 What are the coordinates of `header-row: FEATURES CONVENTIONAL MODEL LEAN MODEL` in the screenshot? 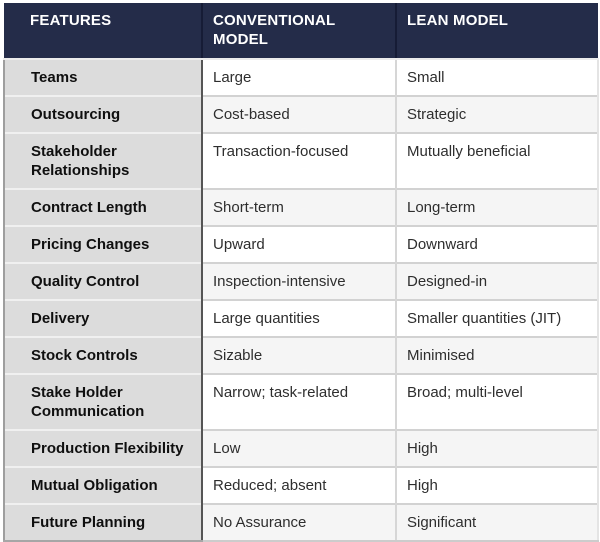 It's located at (301, 31).